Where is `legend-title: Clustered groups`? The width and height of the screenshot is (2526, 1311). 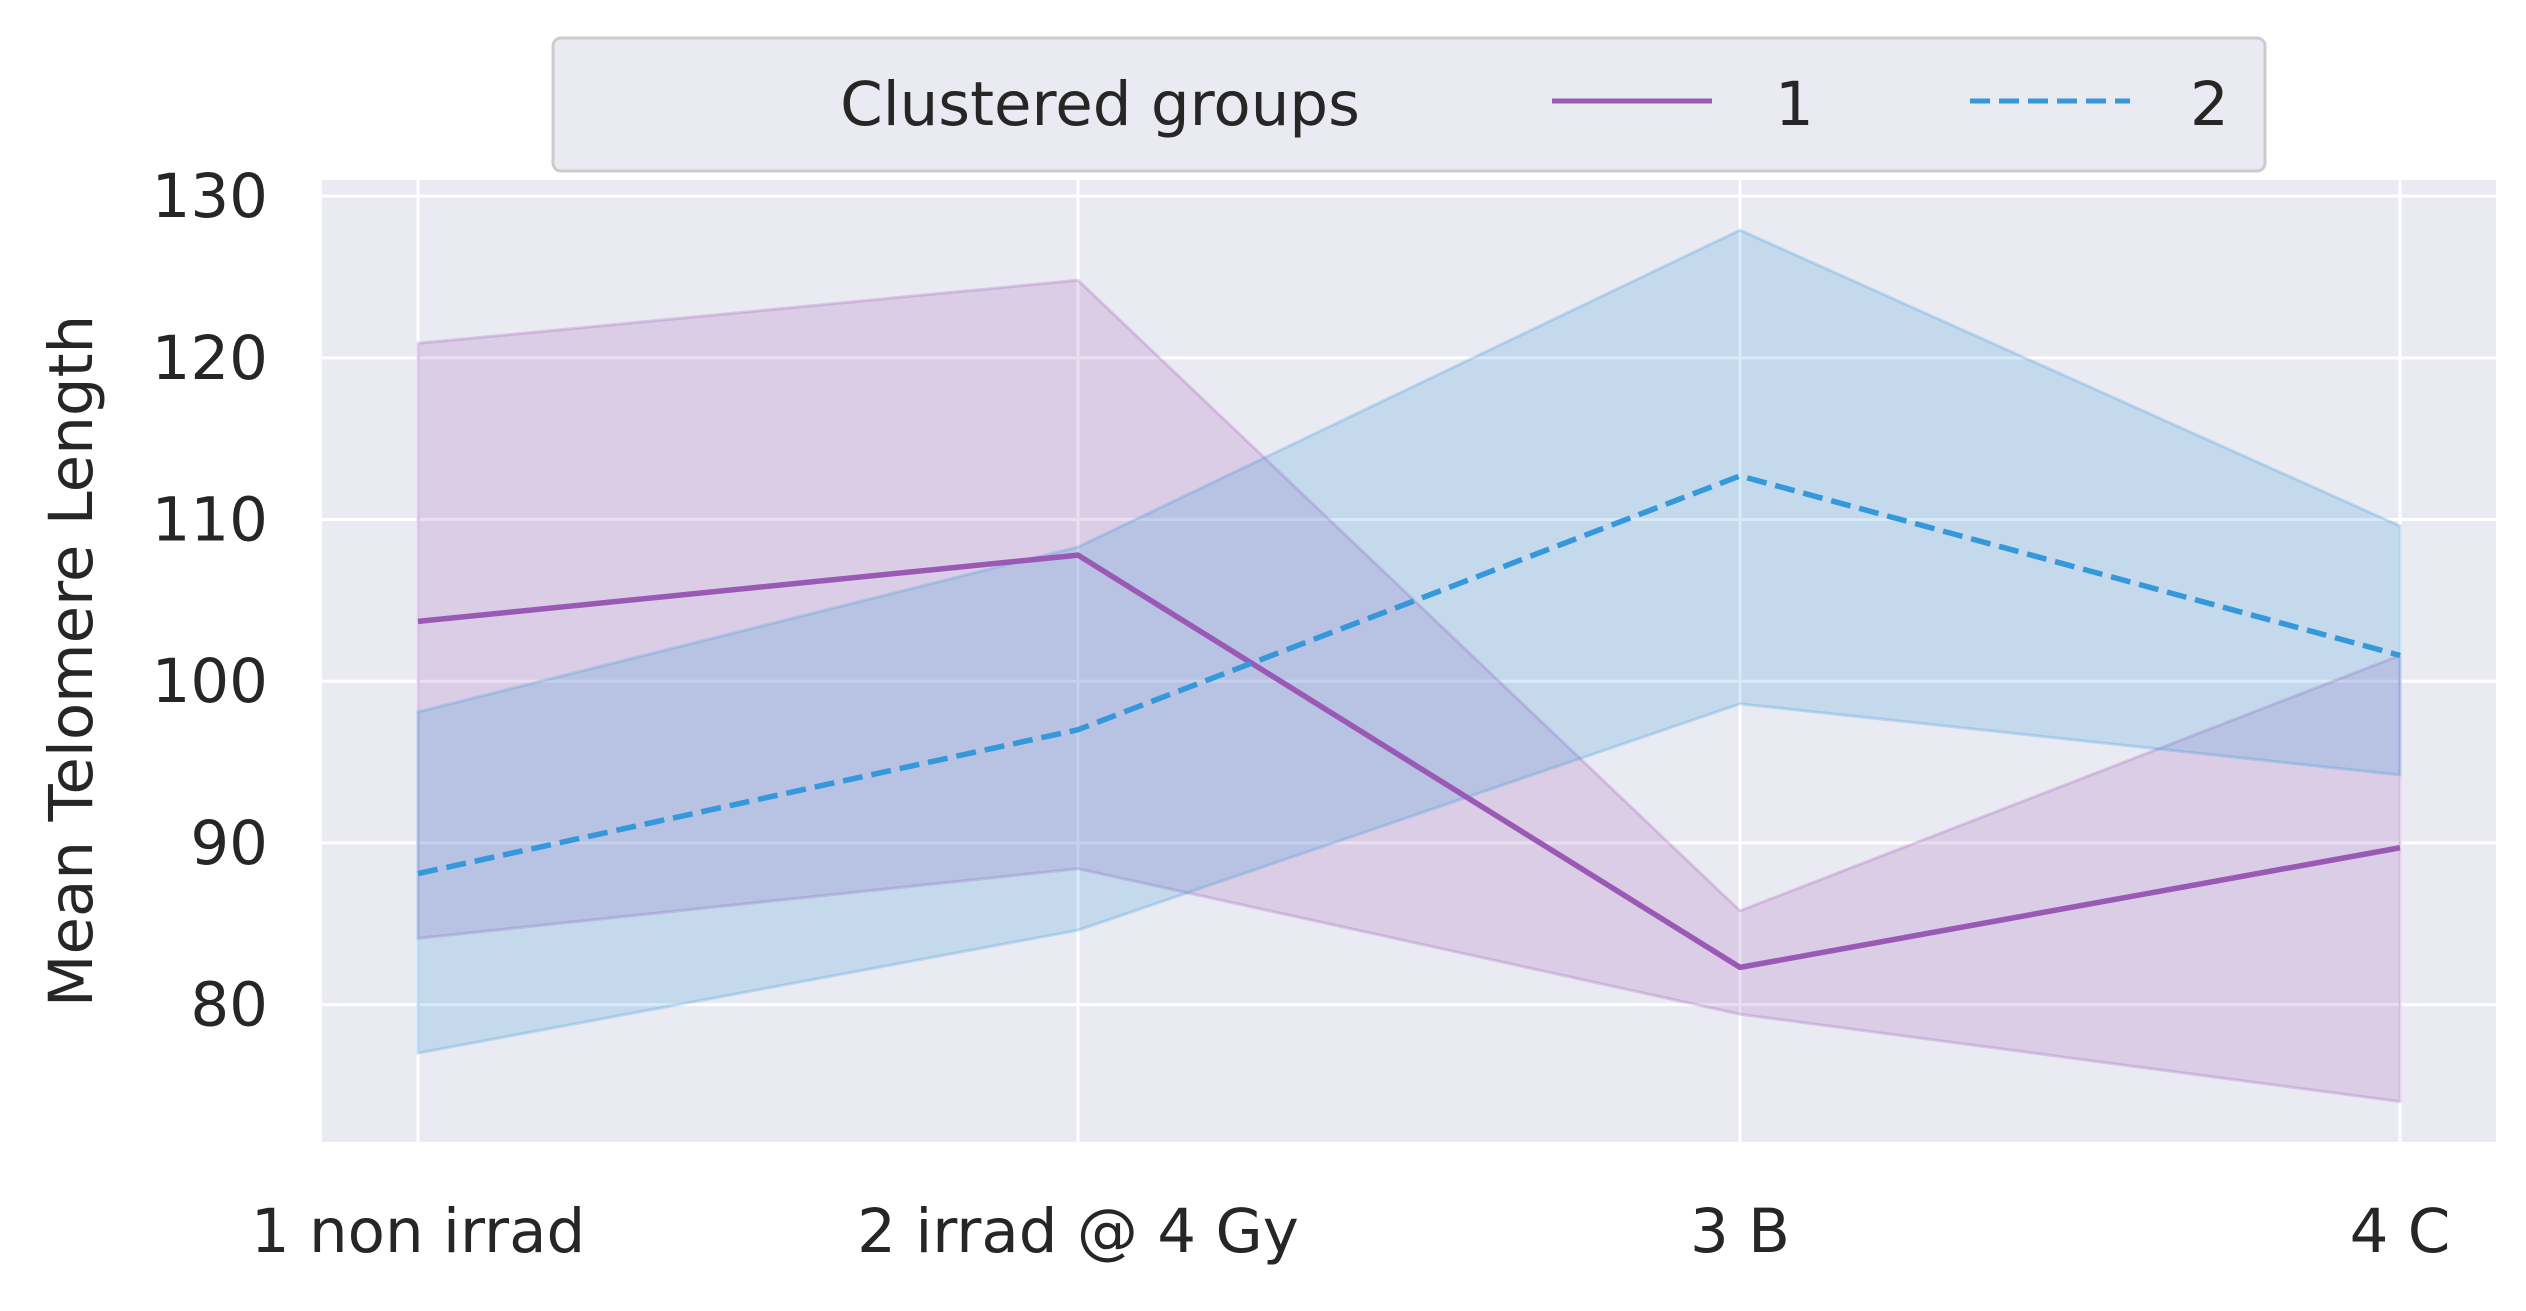
legend-title: Clustered groups is located at coordinates (1100, 104).